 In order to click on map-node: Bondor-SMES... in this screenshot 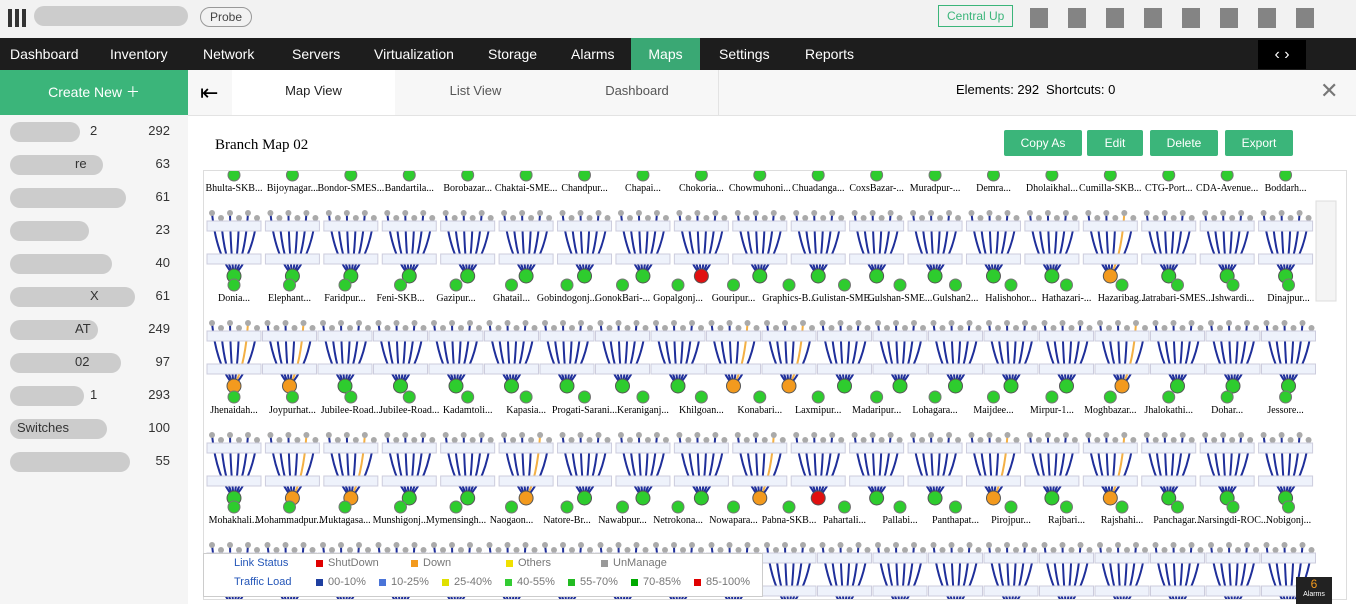, I will do `click(350, 227)`.